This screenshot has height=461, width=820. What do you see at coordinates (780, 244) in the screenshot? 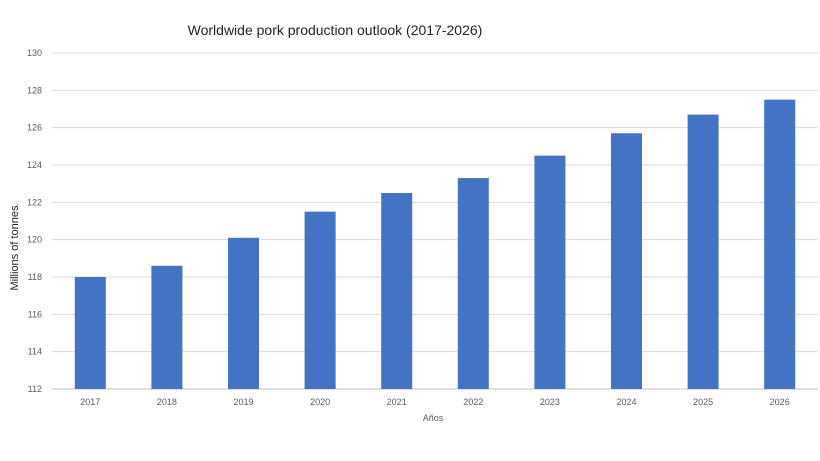
I see `bar-2026` at bounding box center [780, 244].